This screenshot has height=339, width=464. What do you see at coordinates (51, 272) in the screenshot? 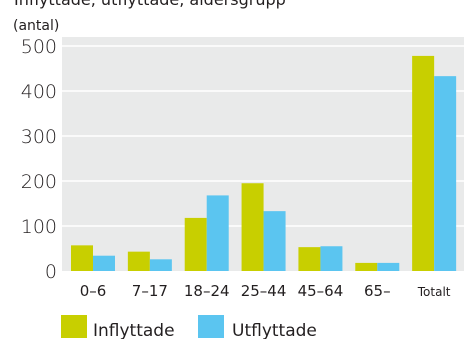
I see `y-tick-label-0: 0` at bounding box center [51, 272].